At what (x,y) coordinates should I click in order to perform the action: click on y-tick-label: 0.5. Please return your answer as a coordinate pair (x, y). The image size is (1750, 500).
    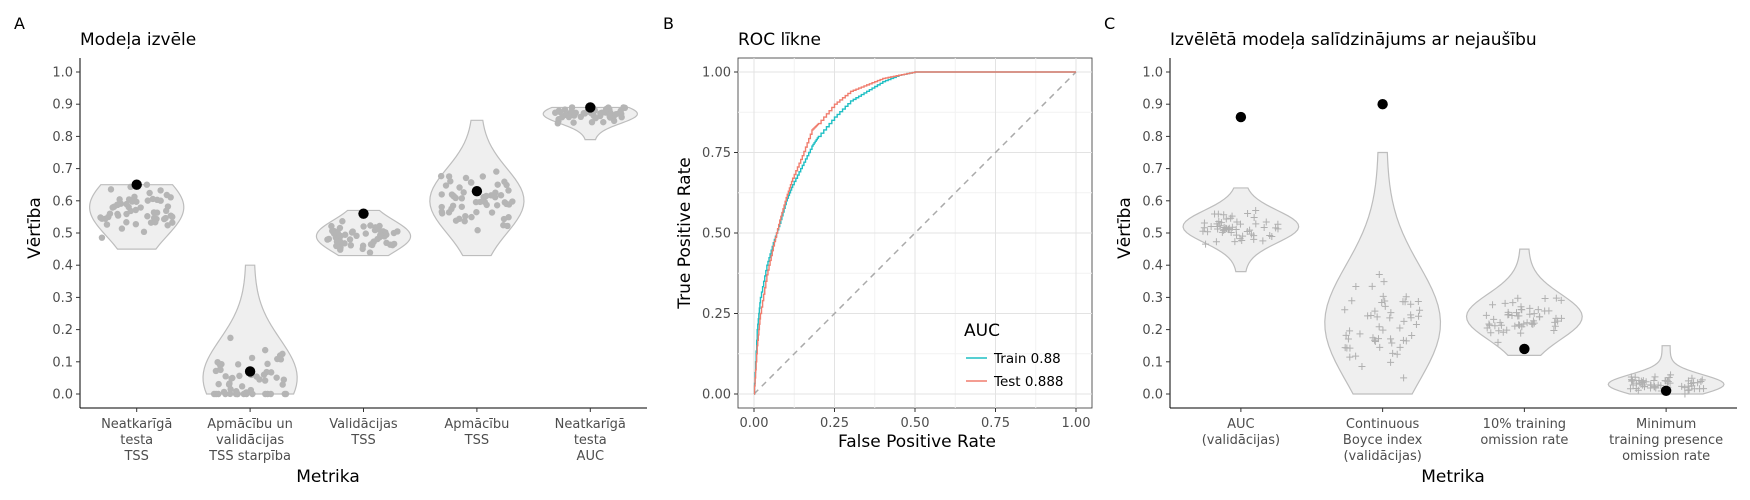
    Looking at the image, I should click on (62, 234).